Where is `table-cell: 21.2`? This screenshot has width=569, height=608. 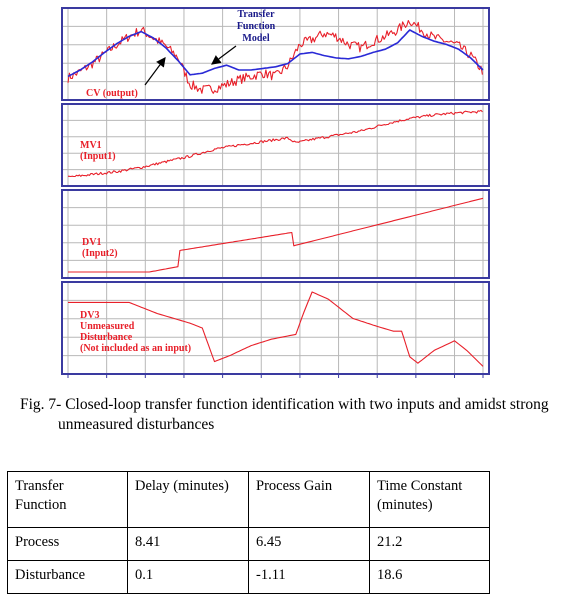 table-cell: 21.2 is located at coordinates (429, 544).